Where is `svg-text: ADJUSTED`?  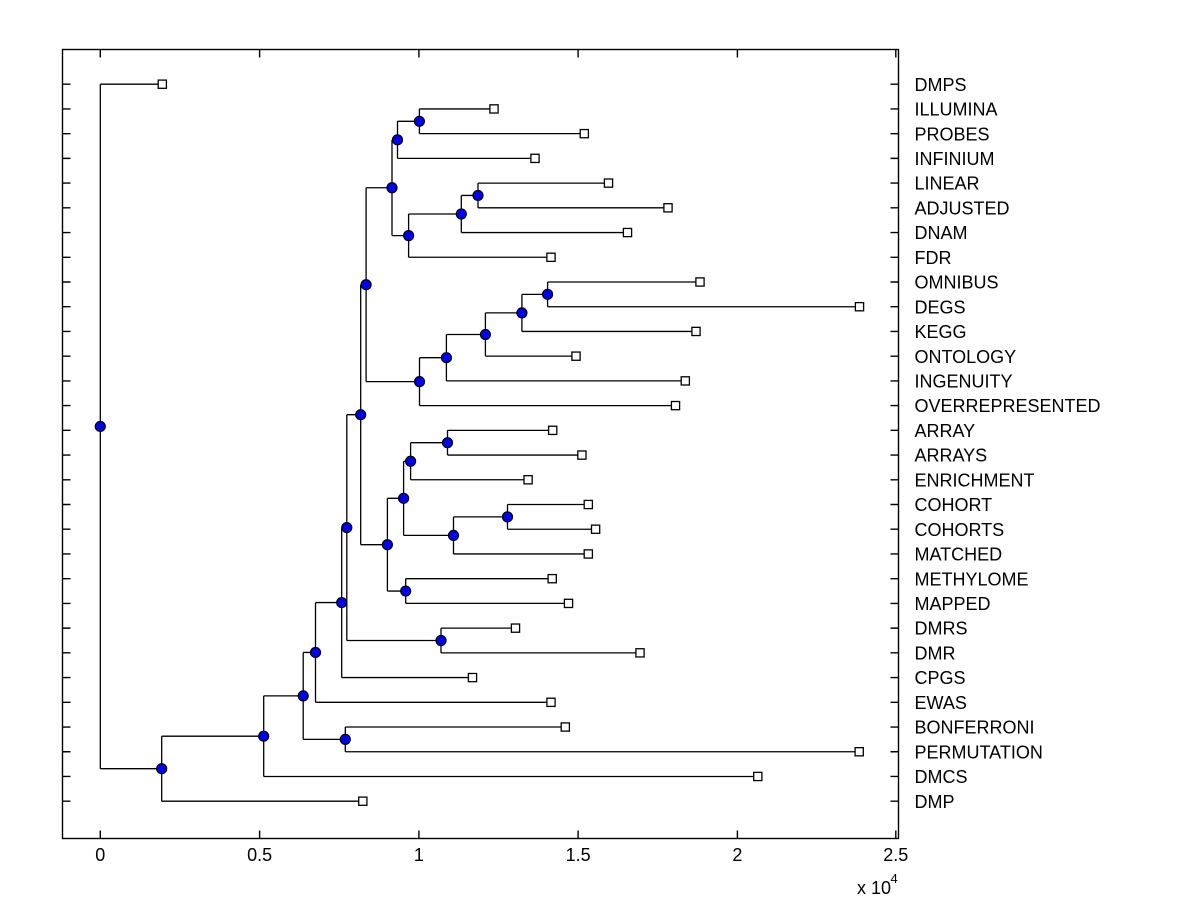 svg-text: ADJUSTED is located at coordinates (962, 208).